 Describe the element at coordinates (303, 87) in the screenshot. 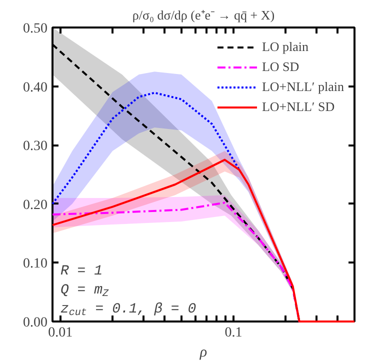

I see `legend-label: LO+NLL′ plain` at that location.